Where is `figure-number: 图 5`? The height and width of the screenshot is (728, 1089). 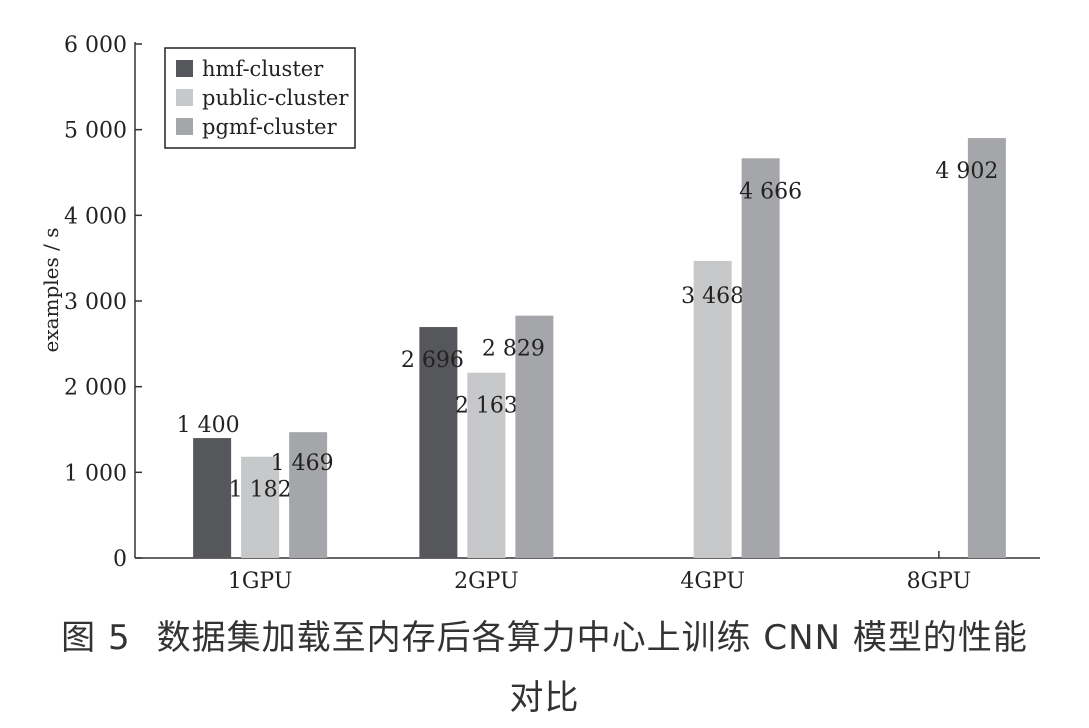
figure-number: 图 5 is located at coordinates (96, 638).